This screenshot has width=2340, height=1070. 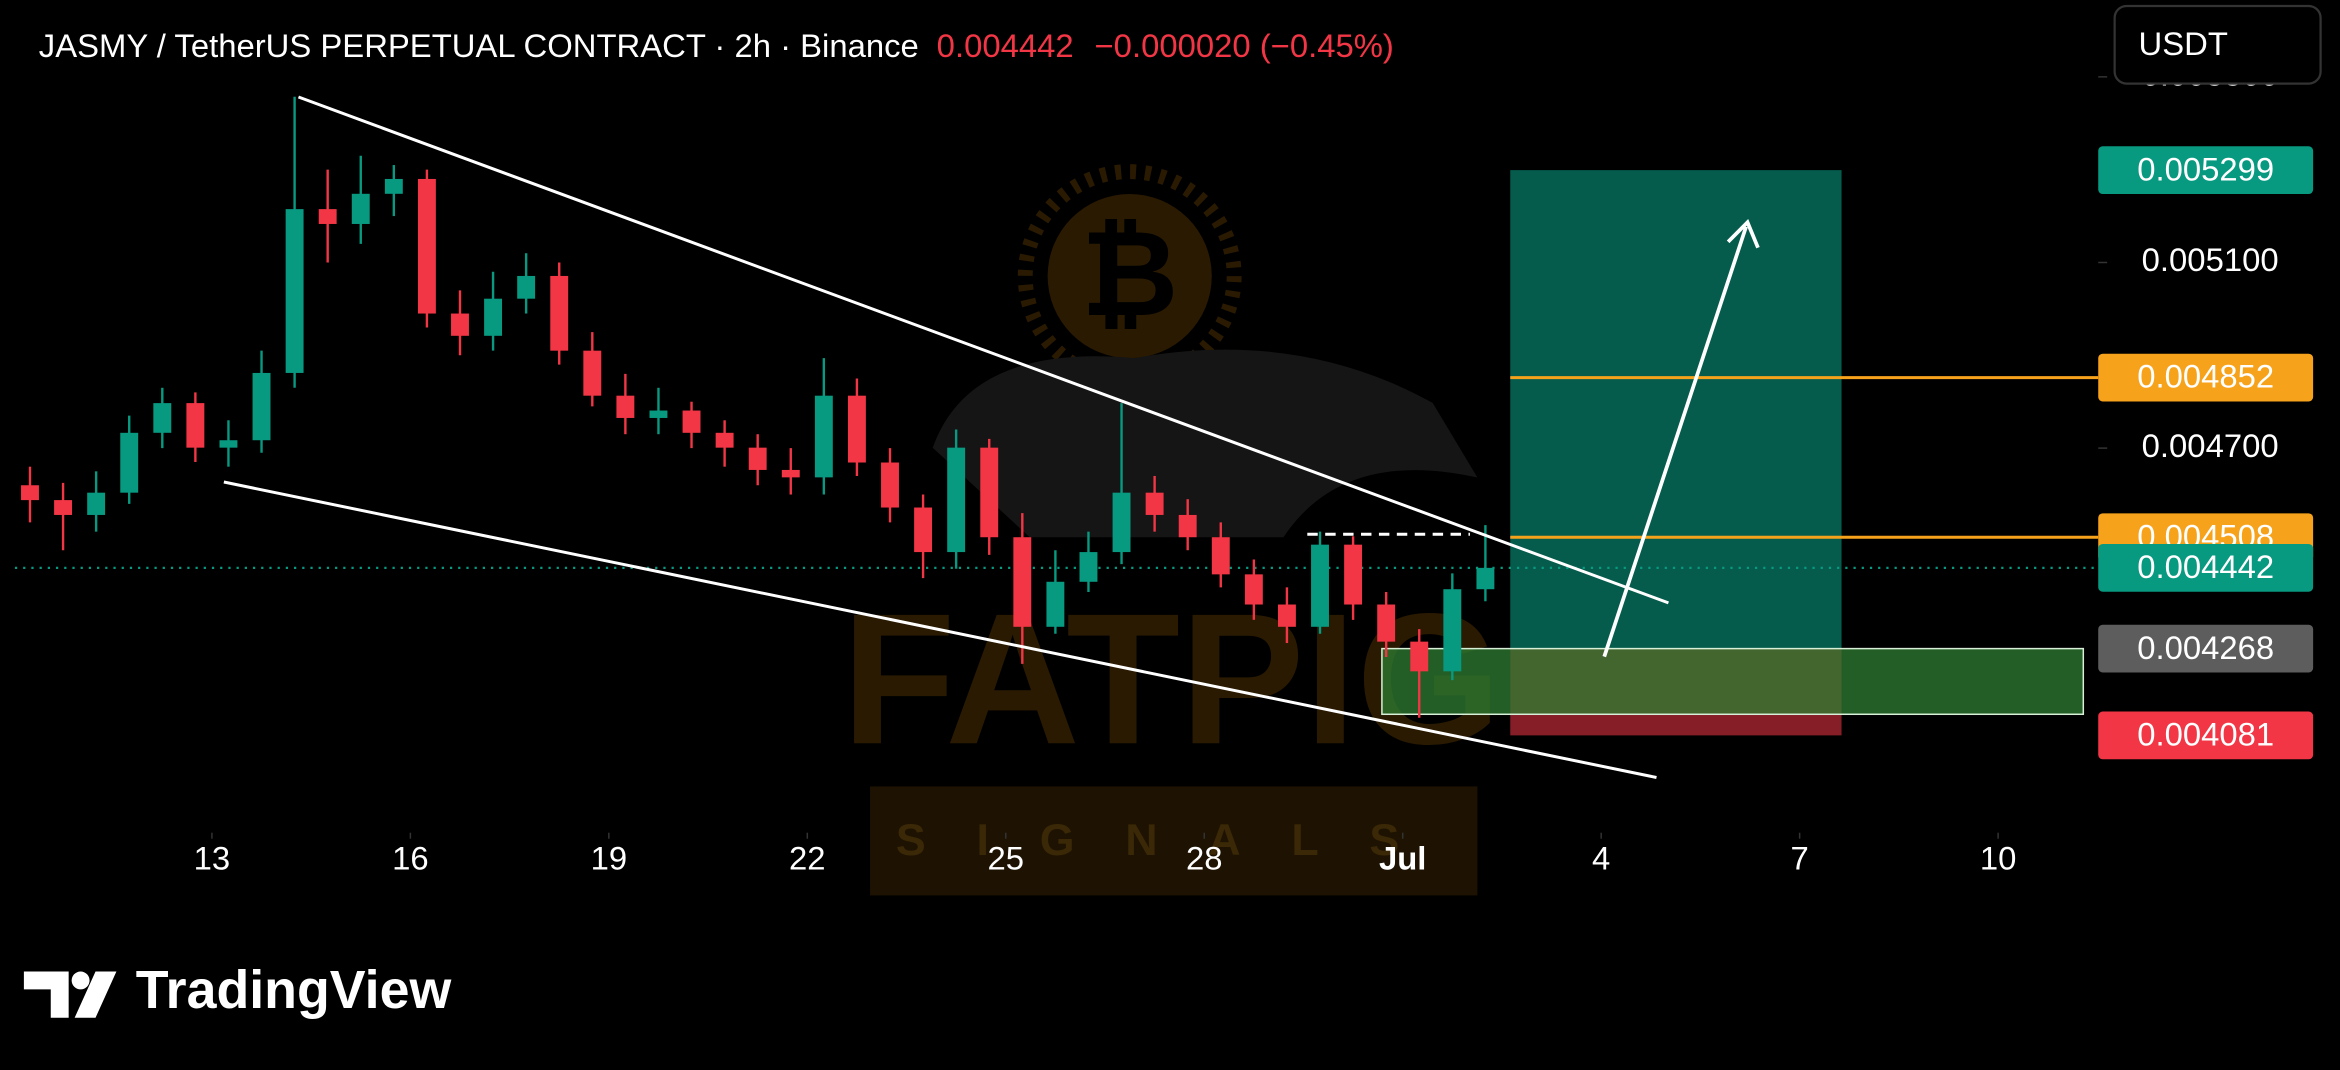 I want to click on x-tick-label: 4, so click(x=1601, y=858).